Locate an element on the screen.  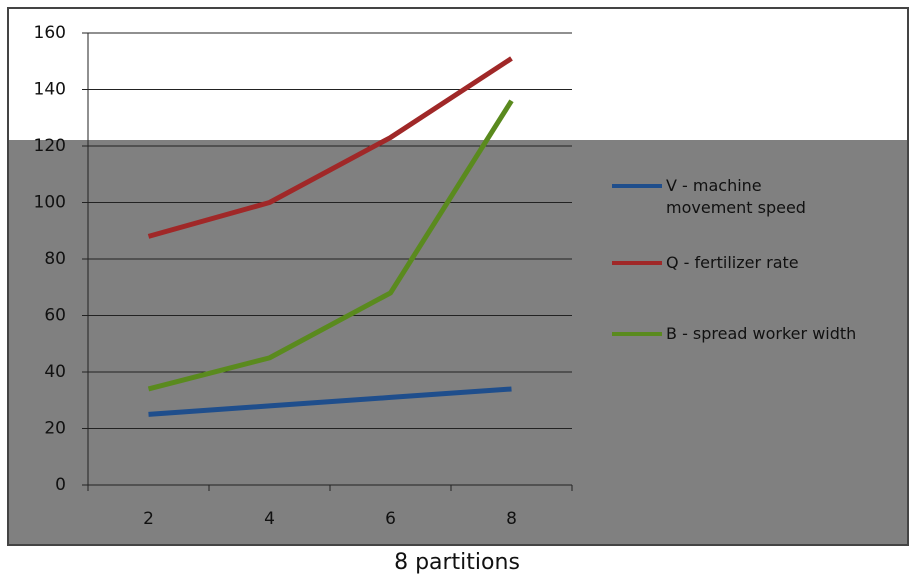
y-tick-label: 160 is located at coordinates (50, 33).